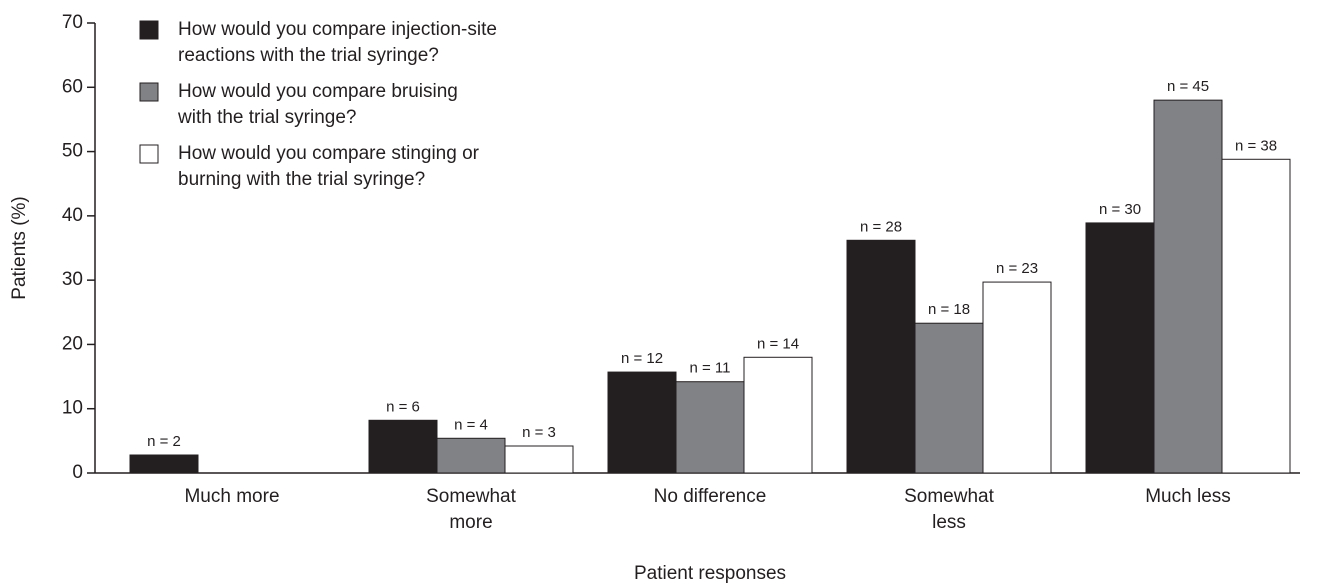 The image size is (1328, 586). I want to click on y-tick-label: 70, so click(72, 22).